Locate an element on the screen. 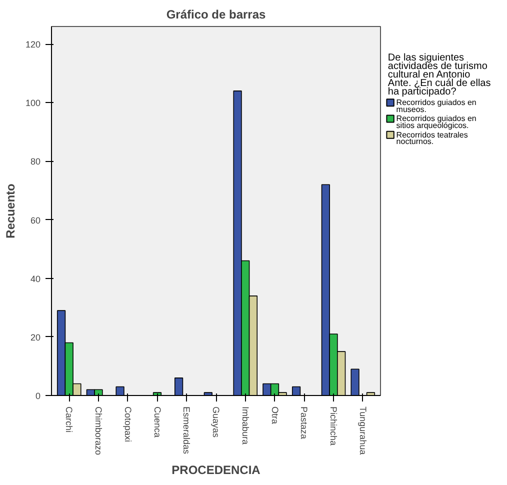 This screenshot has height=485, width=507. chart-title: Gráfico de barras is located at coordinates (216, 15).